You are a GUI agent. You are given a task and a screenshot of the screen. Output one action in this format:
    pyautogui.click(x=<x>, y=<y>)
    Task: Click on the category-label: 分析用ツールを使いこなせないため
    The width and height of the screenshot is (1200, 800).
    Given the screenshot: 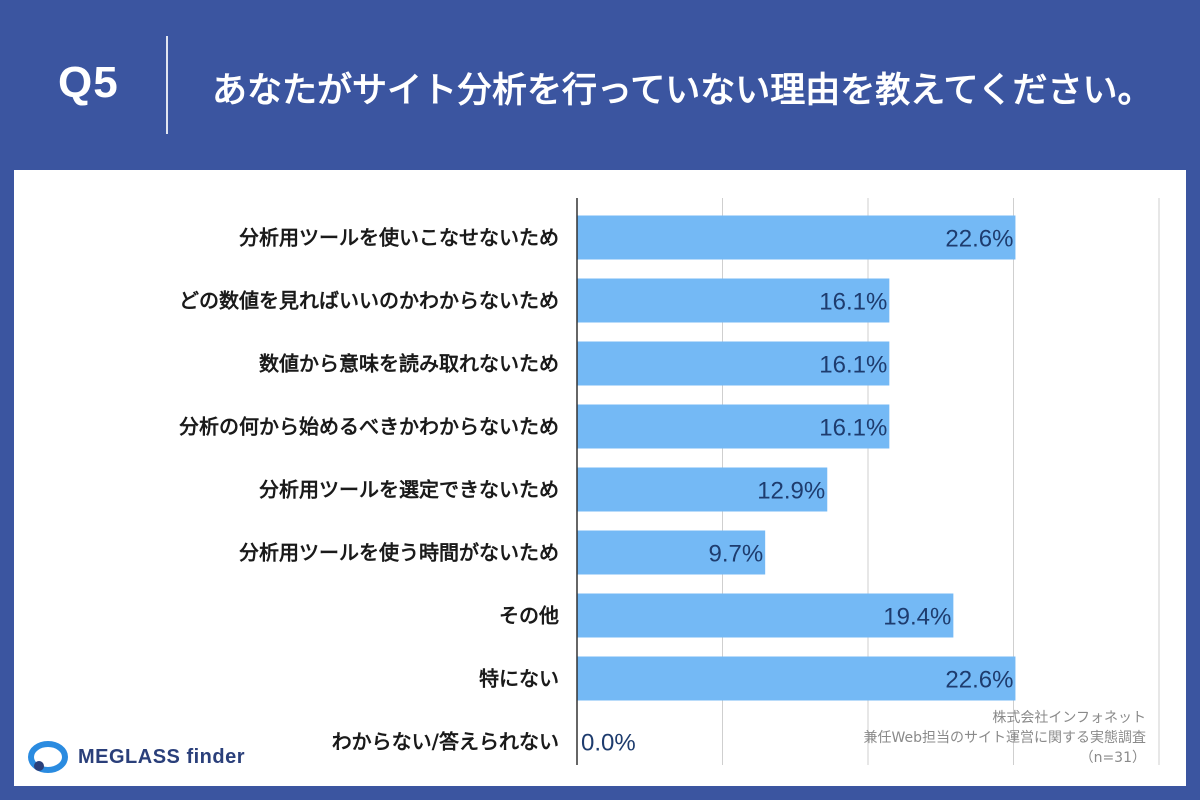 What is the action you would take?
    pyautogui.click(x=399, y=238)
    